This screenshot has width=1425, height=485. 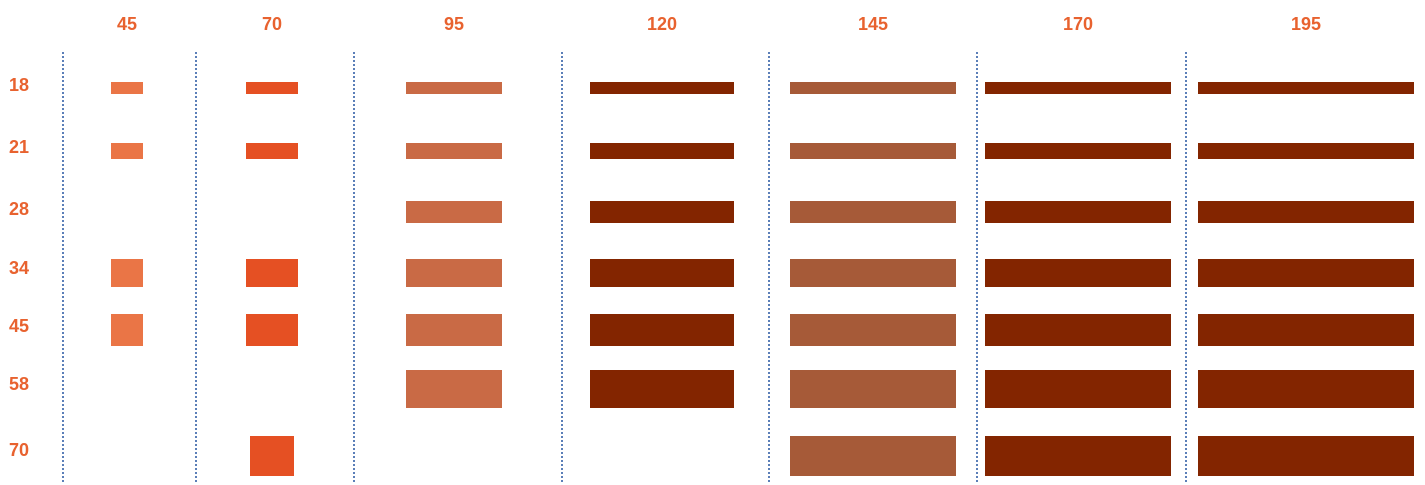 What do you see at coordinates (272, 24) in the screenshot?
I see `column-label: 70` at bounding box center [272, 24].